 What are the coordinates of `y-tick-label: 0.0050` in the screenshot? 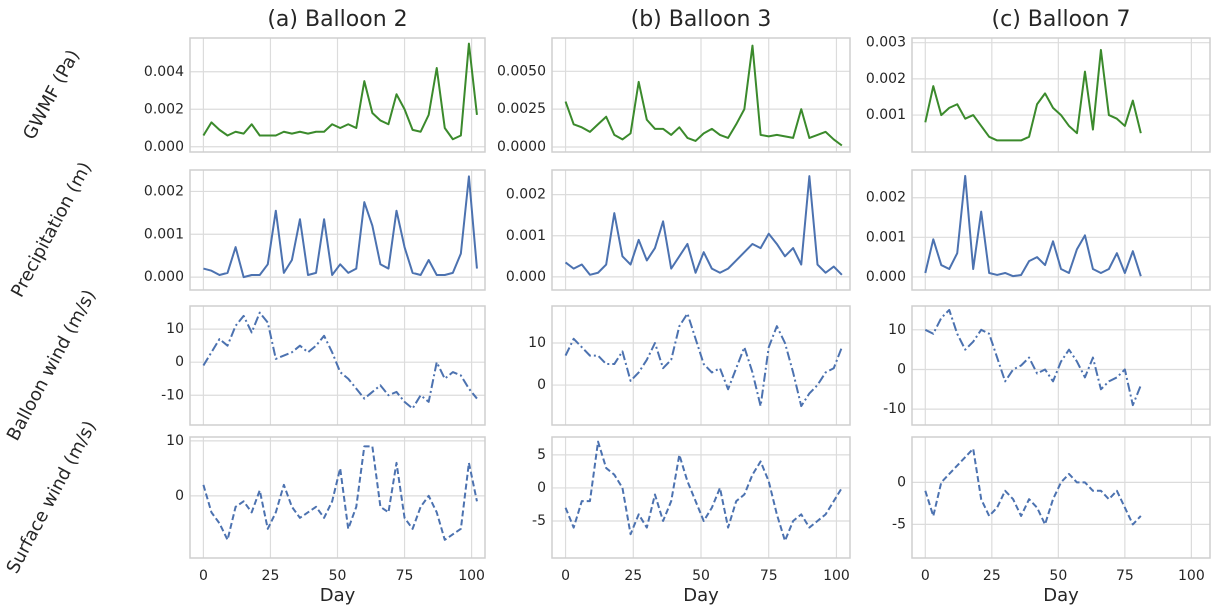 It's located at (521, 71).